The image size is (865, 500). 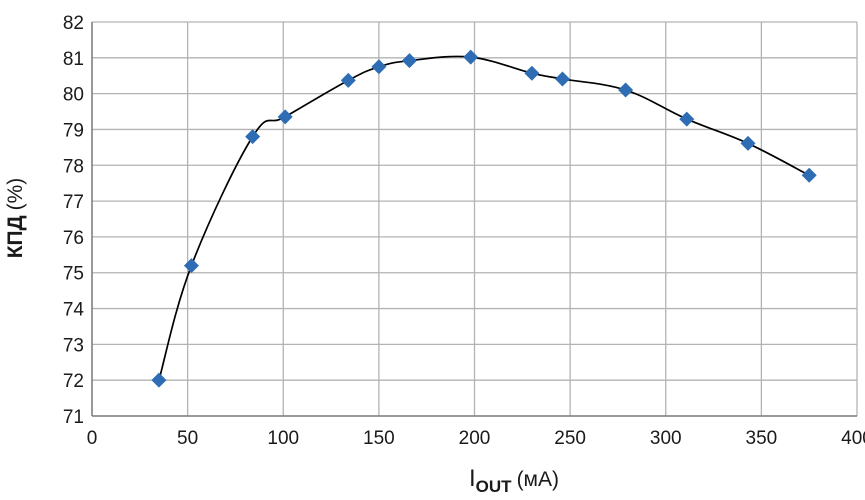 I want to click on y-tick-label: 76, so click(x=73, y=238).